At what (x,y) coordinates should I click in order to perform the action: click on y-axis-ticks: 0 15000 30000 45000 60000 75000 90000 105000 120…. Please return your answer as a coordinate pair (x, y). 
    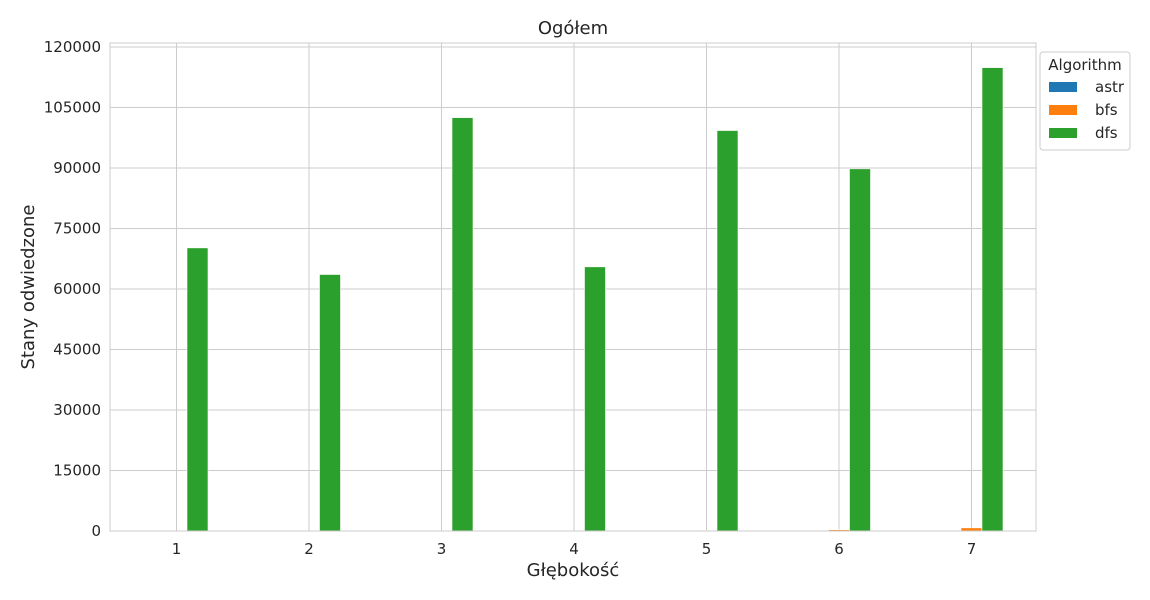
    Looking at the image, I should click on (72, 289).